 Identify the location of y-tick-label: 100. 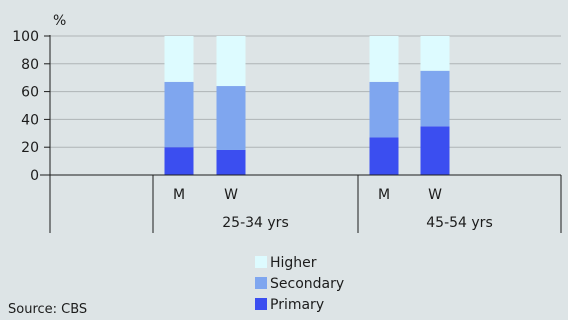
(25, 37).